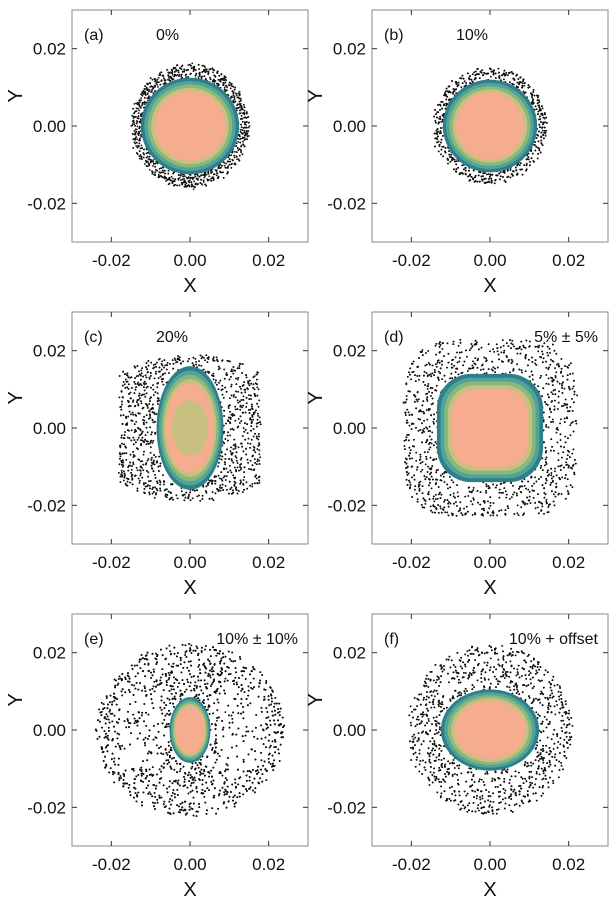 Image resolution: width=616 pixels, height=905 pixels. What do you see at coordinates (167, 35) in the screenshot?
I see `panel-annotation: 0%` at bounding box center [167, 35].